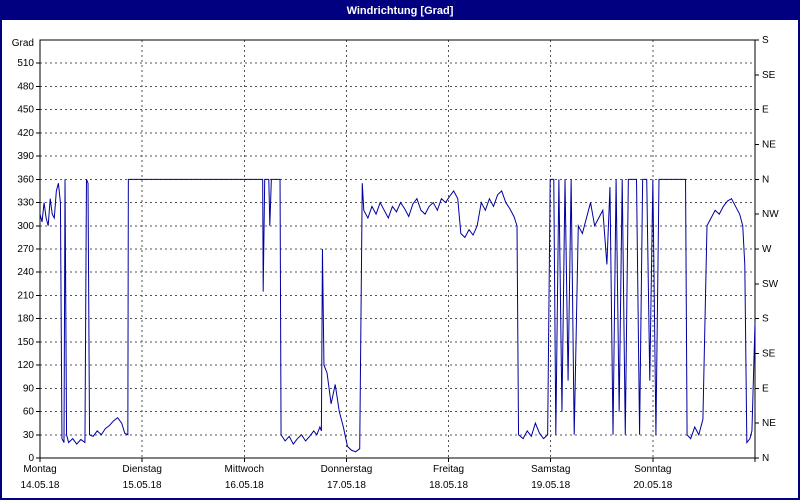  I want to click on x-axis-day-name: Freitag, so click(448, 469).